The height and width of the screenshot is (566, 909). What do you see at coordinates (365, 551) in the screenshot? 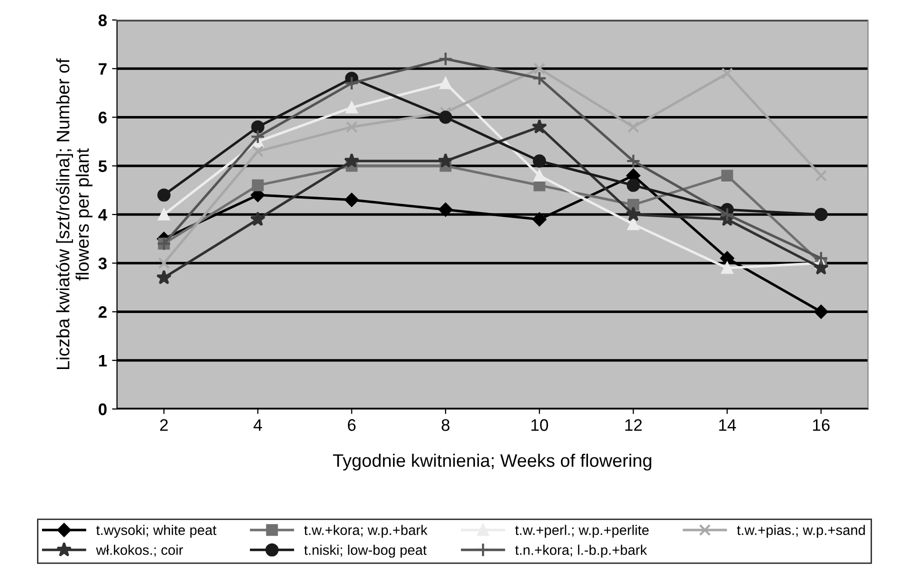
I see `legend-label: t.niski; low-bog peat` at bounding box center [365, 551].